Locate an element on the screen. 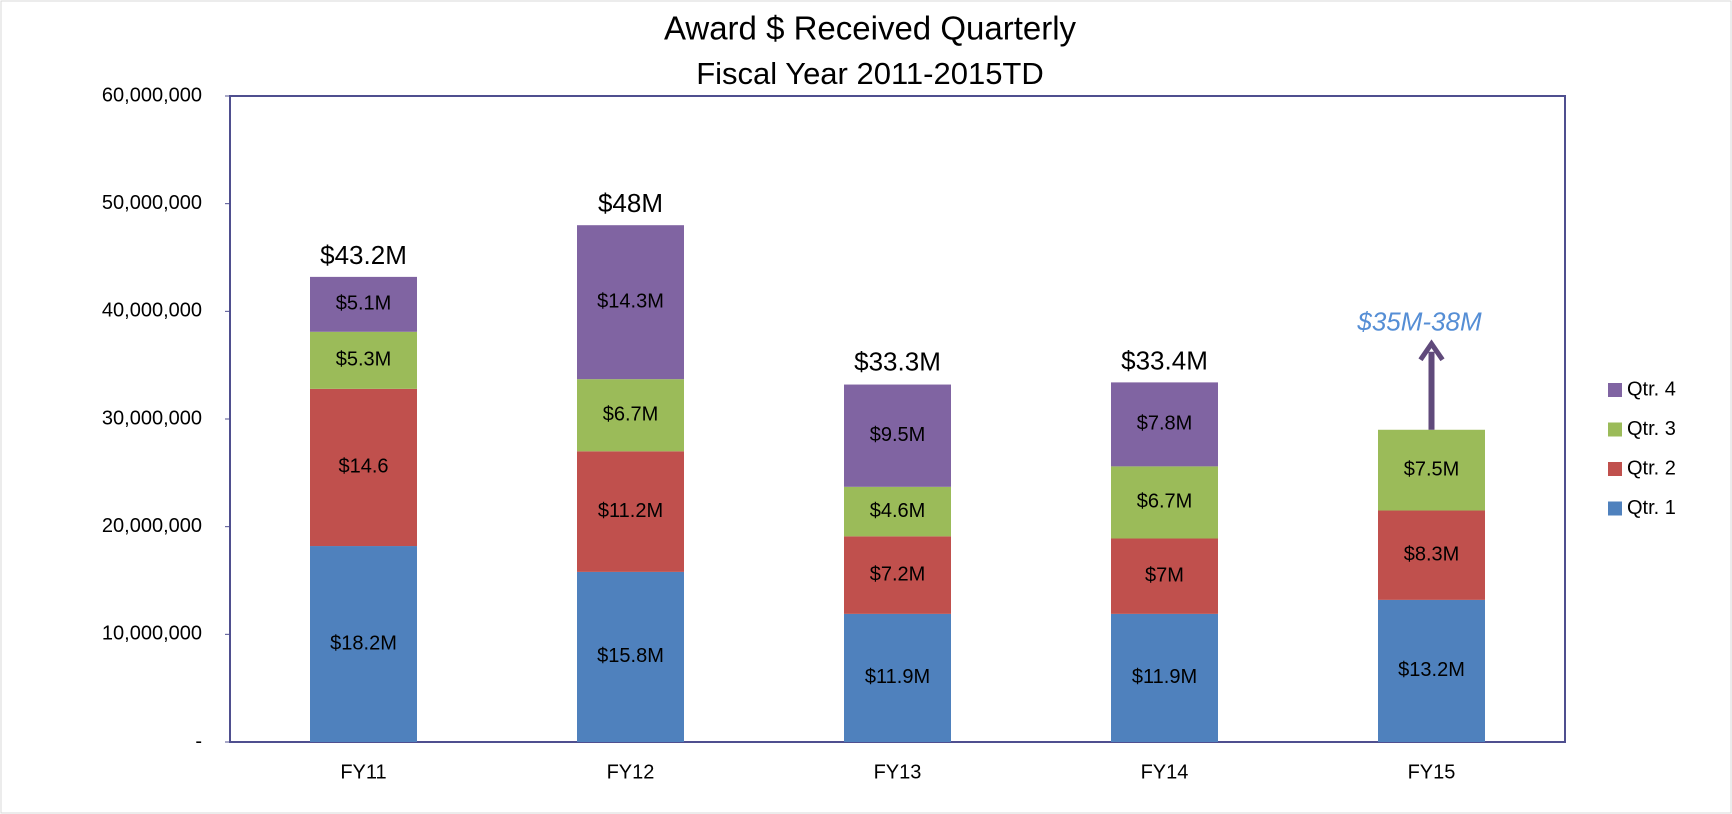 The image size is (1732, 814). y-tick-label: 10,000,000 is located at coordinates (152, 634).